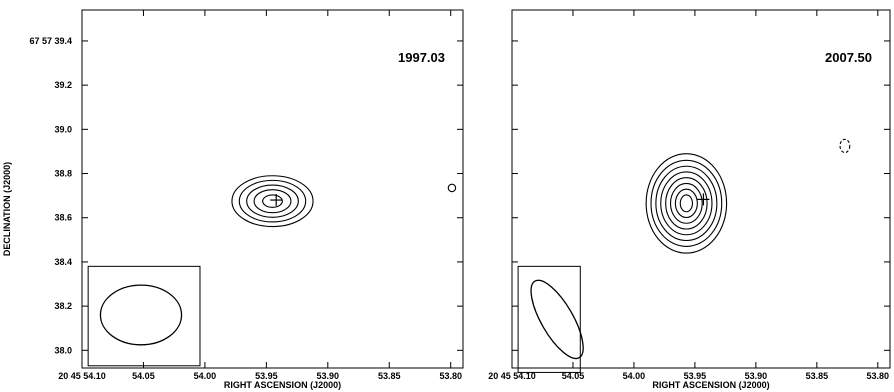  Describe the element at coordinates (63, 350) in the screenshot. I see `y-tick-label: 38.0` at that location.